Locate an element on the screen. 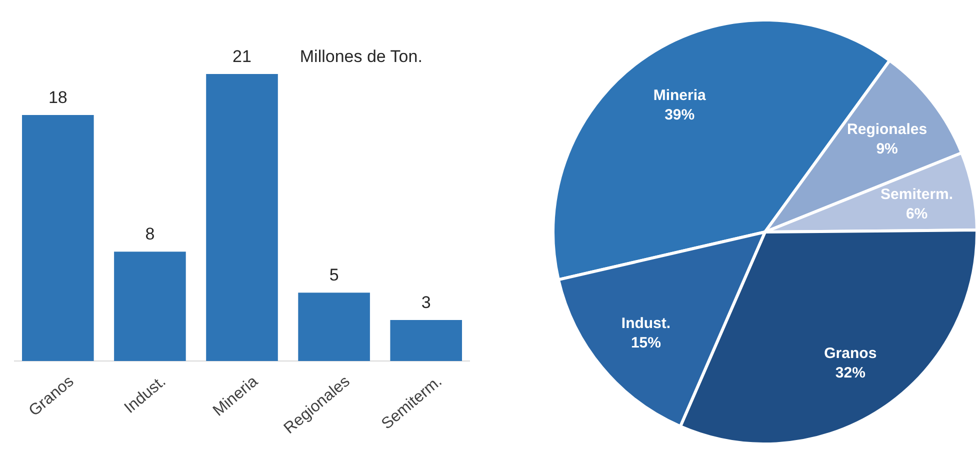 The height and width of the screenshot is (452, 979). data-label: 3 is located at coordinates (426, 302).